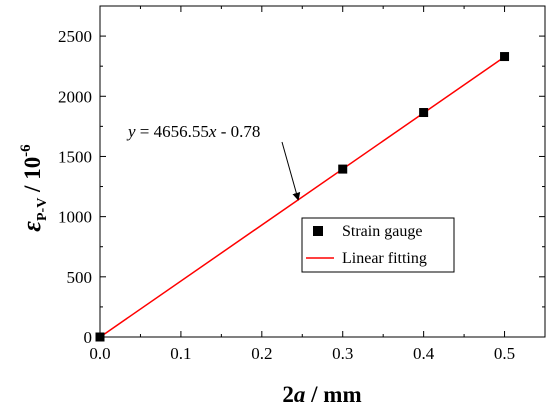 This screenshot has height=414, width=550. What do you see at coordinates (382, 231) in the screenshot?
I see `legend-label-strain-gauge: Strain gauge` at bounding box center [382, 231].